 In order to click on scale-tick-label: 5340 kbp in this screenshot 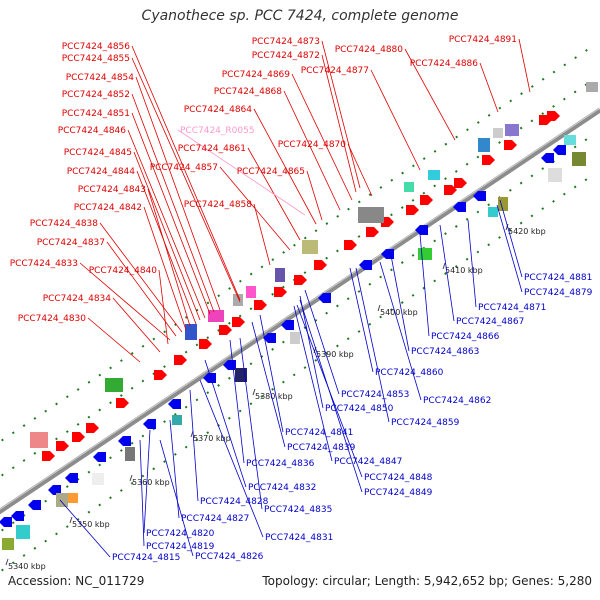, I will do `click(27, 566)`.